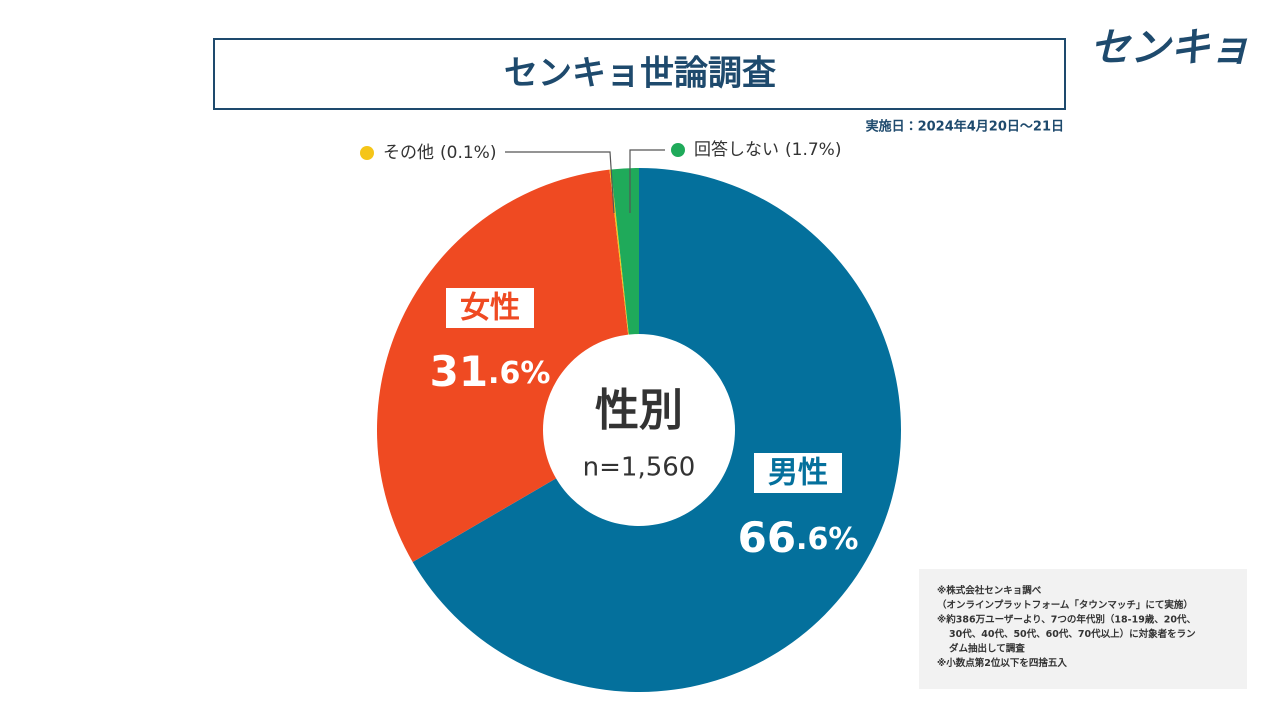 The height and width of the screenshot is (720, 1280). Describe the element at coordinates (1170, 48) in the screenshot. I see `logo: センキョ` at that location.